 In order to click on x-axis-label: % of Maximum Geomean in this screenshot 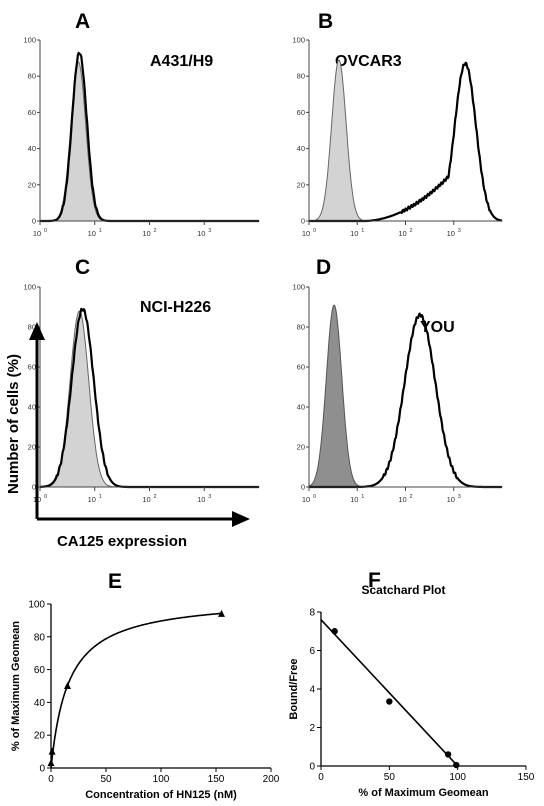, I will do `click(423, 793)`.